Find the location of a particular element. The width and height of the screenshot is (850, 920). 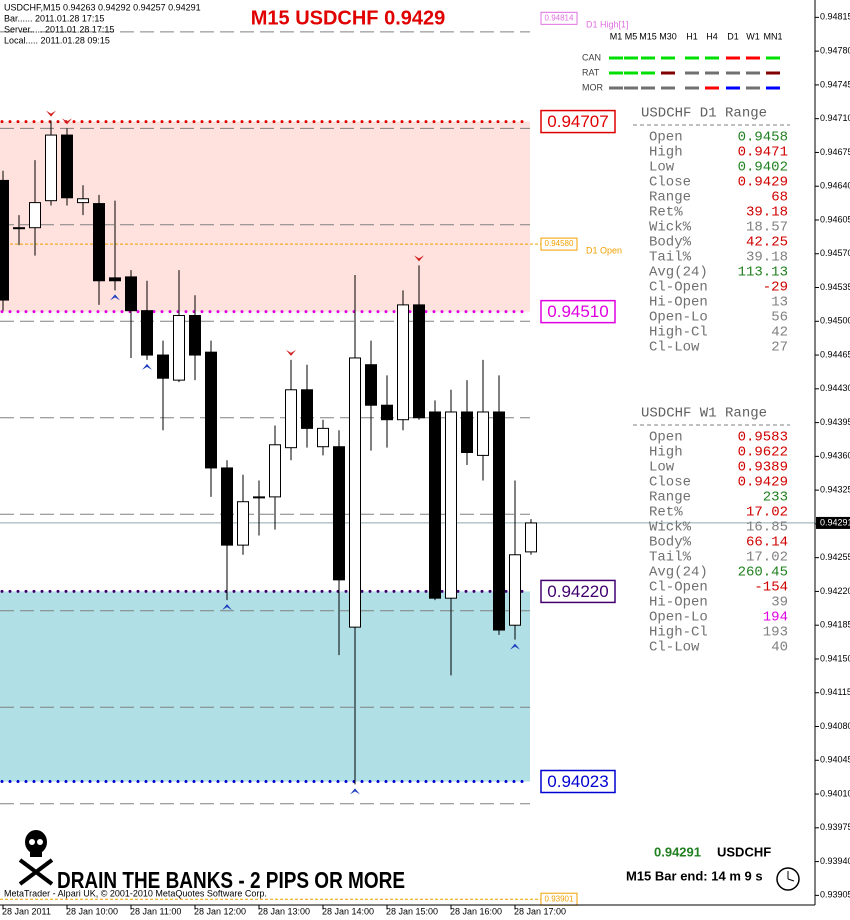

y-tick-label: 0.93905 is located at coordinates (835, 895).